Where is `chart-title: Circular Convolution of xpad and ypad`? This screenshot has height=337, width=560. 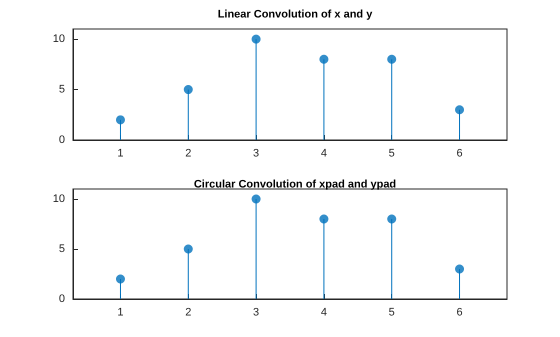
chart-title: Circular Convolution of xpad and ypad is located at coordinates (295, 184).